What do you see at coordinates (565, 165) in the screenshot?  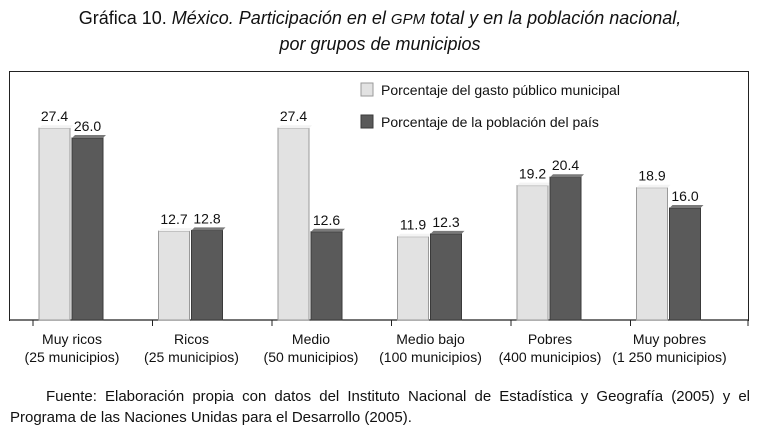 I see `data-label: 20.4` at bounding box center [565, 165].